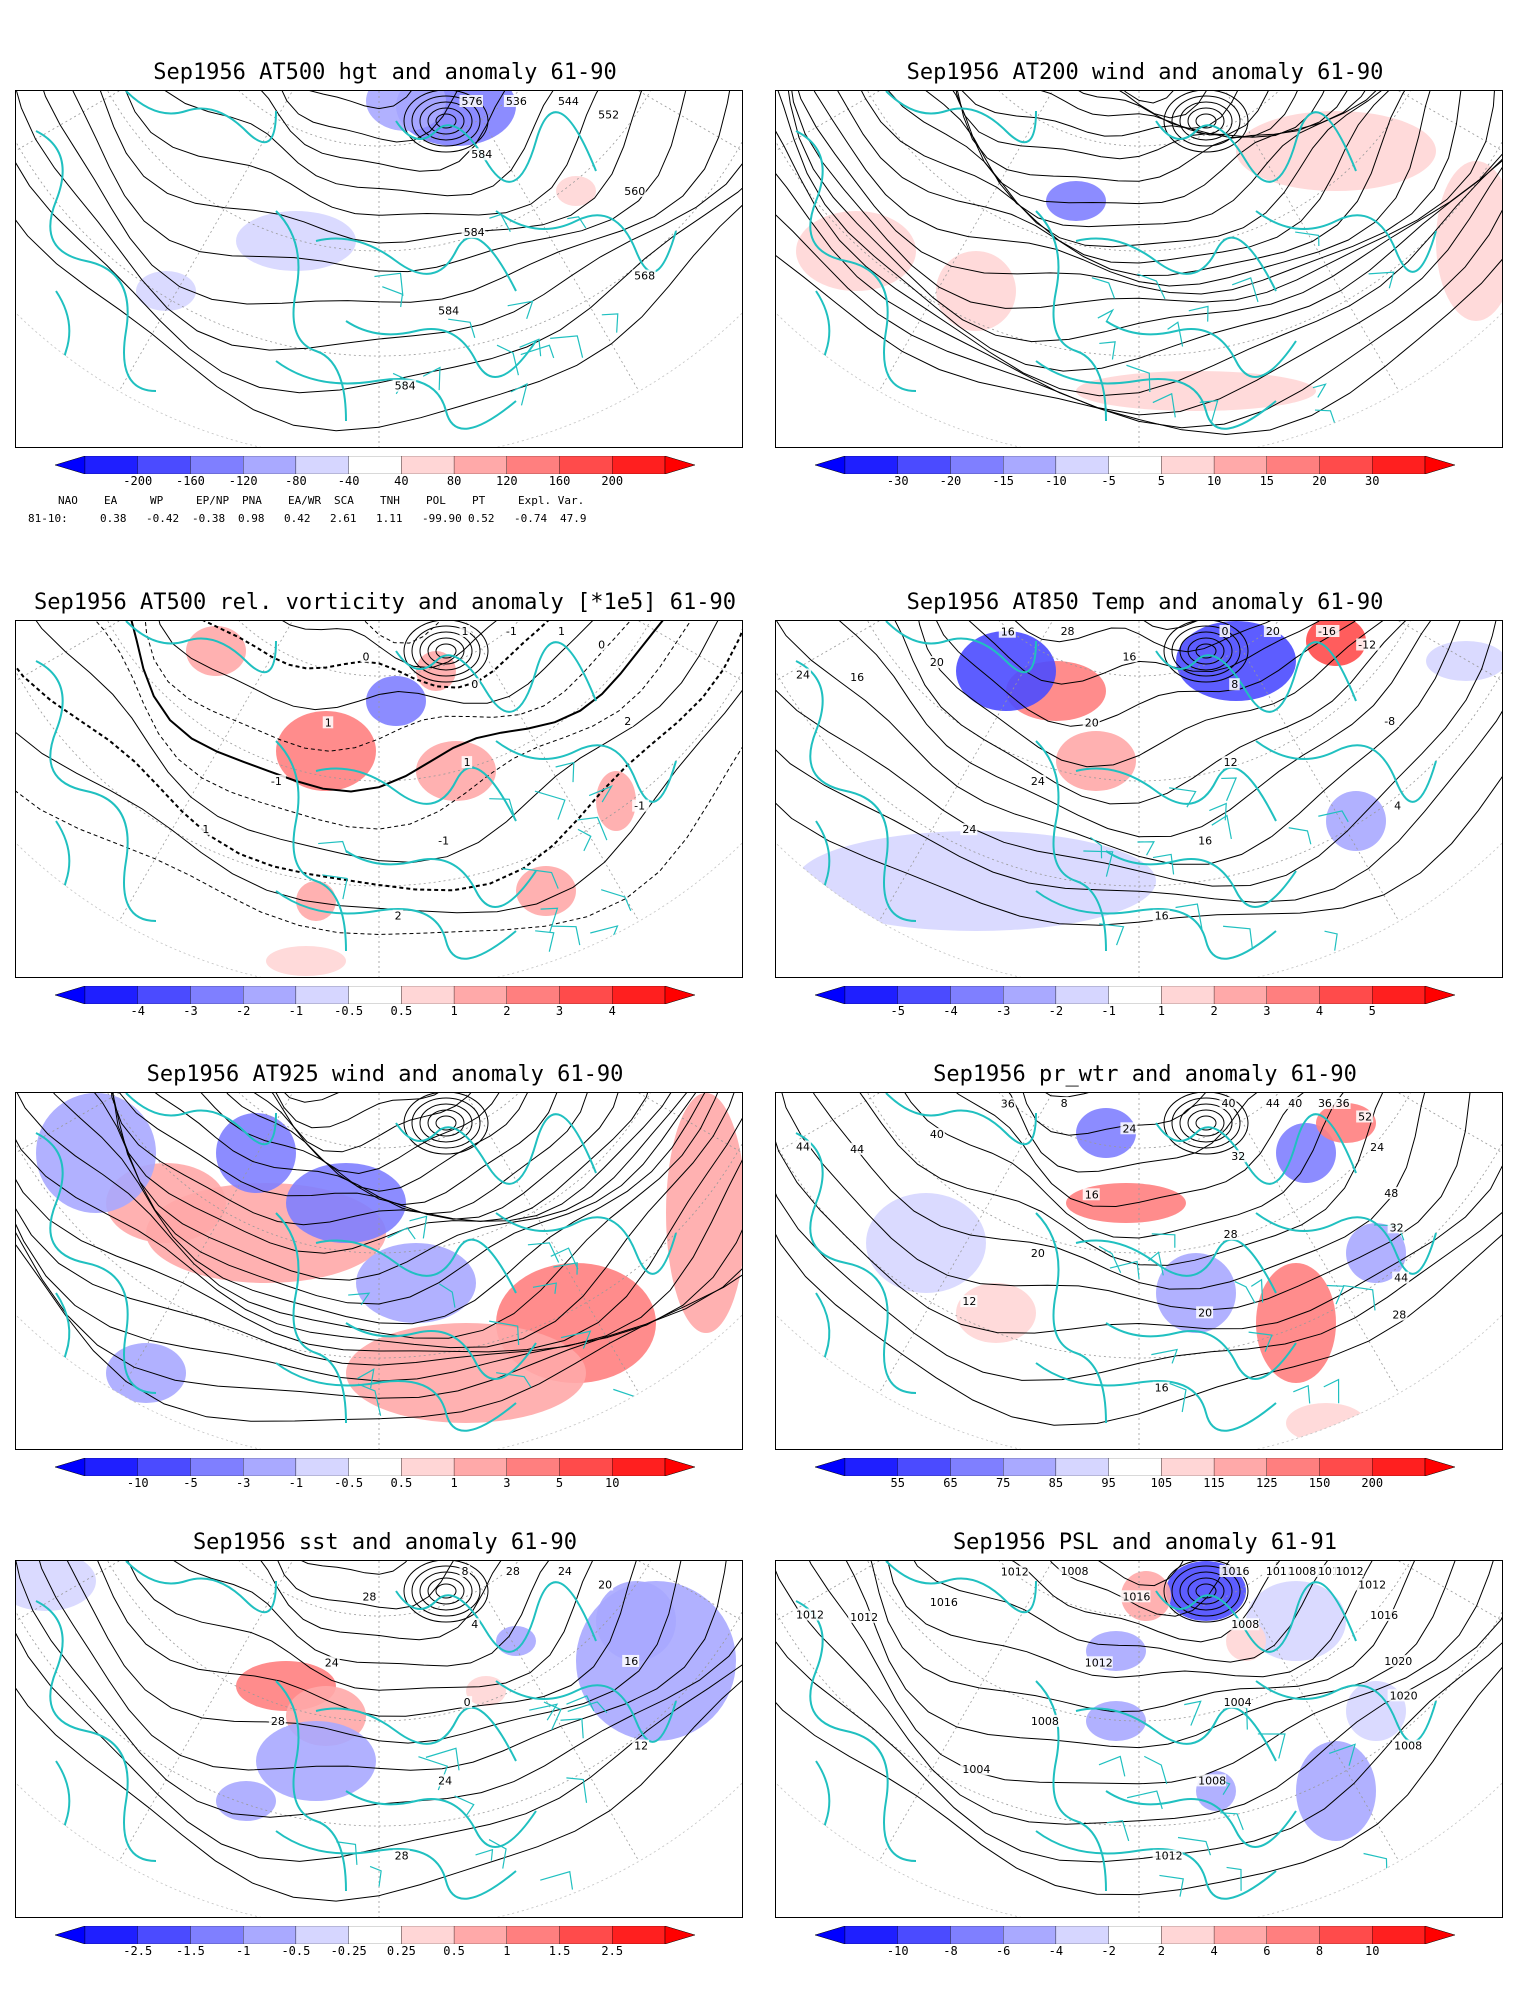 The image size is (1520, 2000). What do you see at coordinates (251, 518) in the screenshot?
I see `index-value: 0.98` at bounding box center [251, 518].